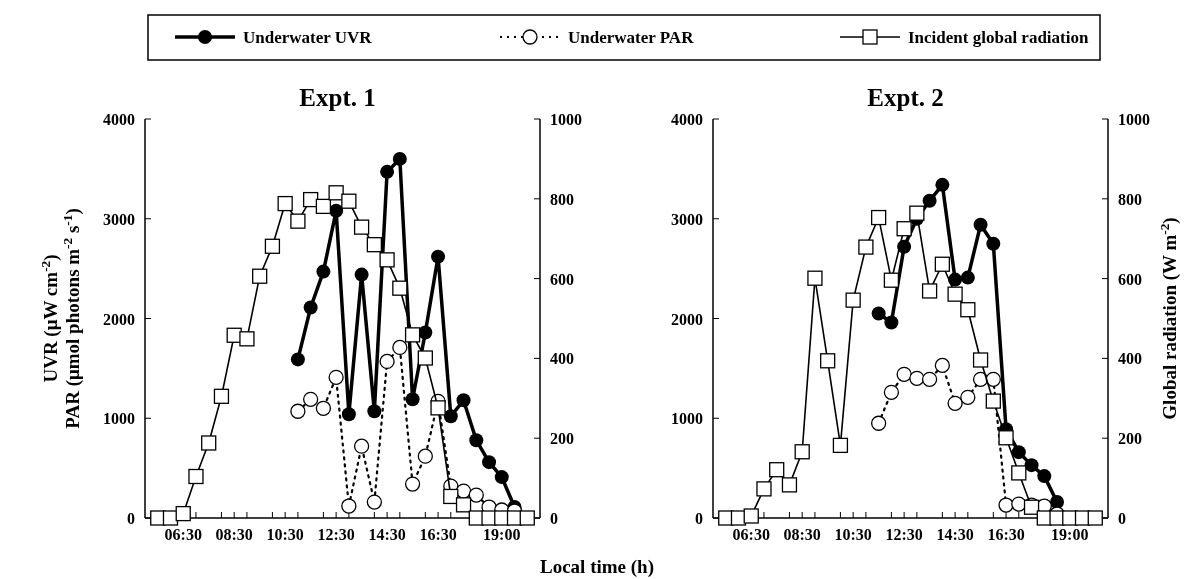 This screenshot has height=579, width=1194. Describe the element at coordinates (597, 567) in the screenshot. I see `x-axis-title: Local time (h)` at that location.